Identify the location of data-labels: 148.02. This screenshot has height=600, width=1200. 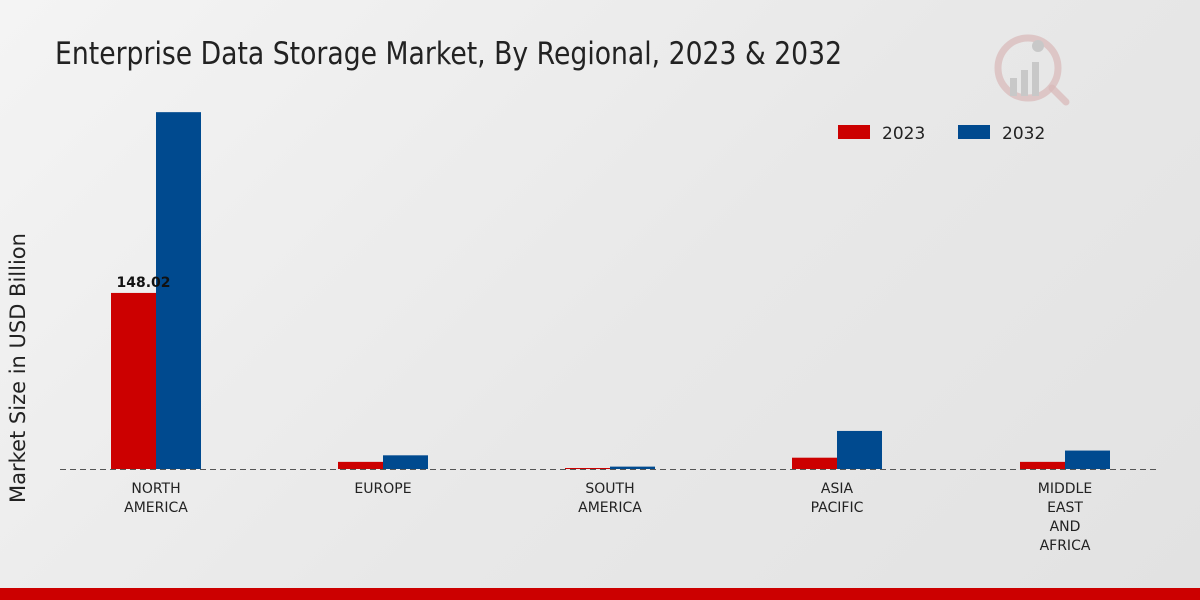
(143, 283).